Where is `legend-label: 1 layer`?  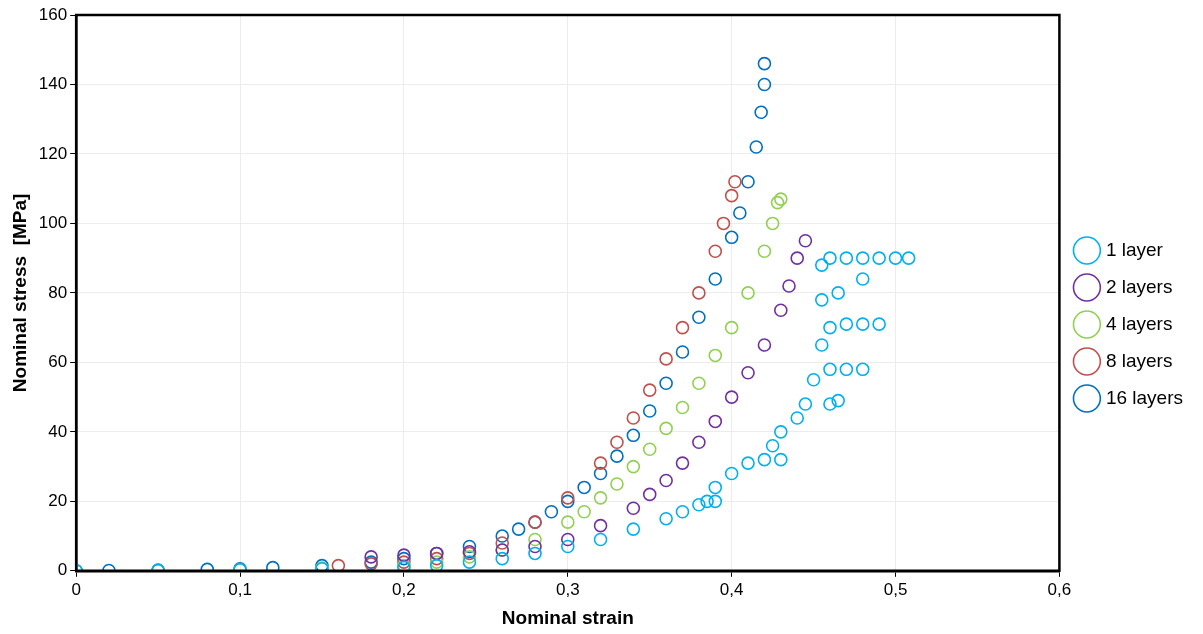 legend-label: 1 layer is located at coordinates (1134, 249).